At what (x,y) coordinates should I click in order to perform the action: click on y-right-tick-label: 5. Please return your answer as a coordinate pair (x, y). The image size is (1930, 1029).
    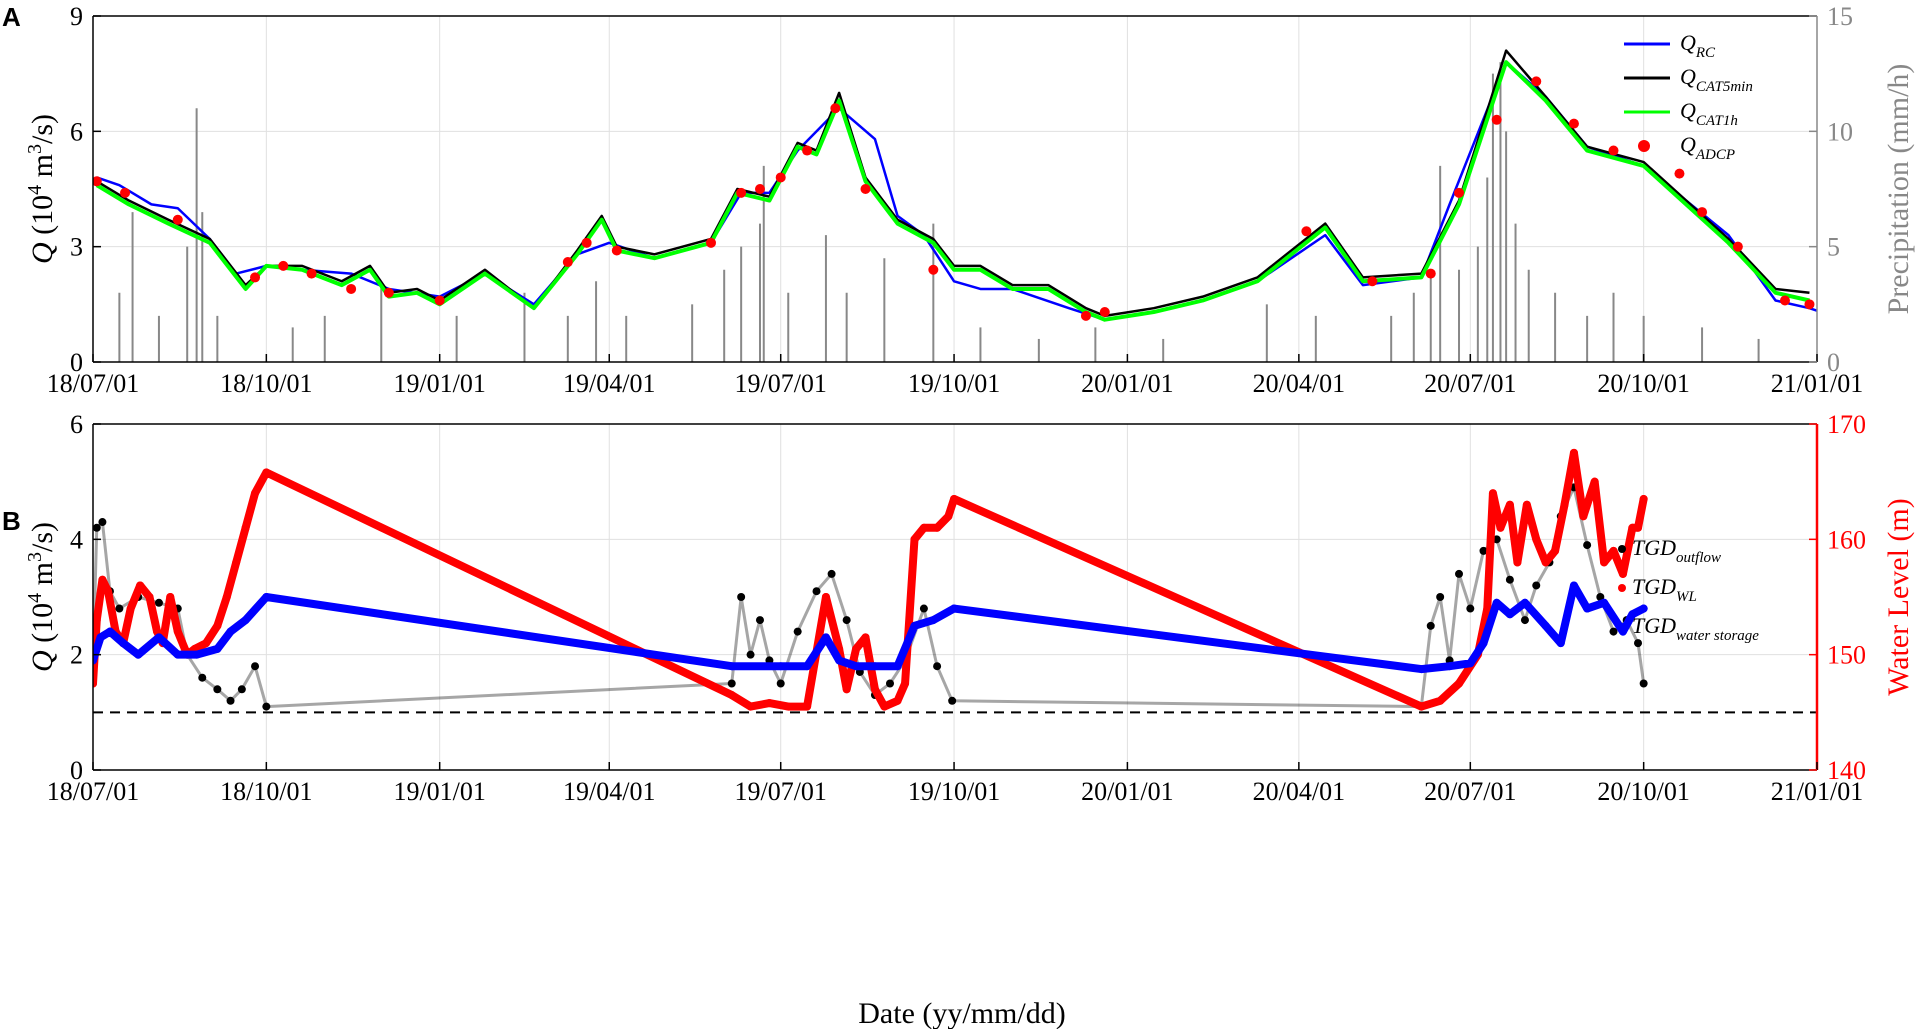
    Looking at the image, I should click on (1833, 247).